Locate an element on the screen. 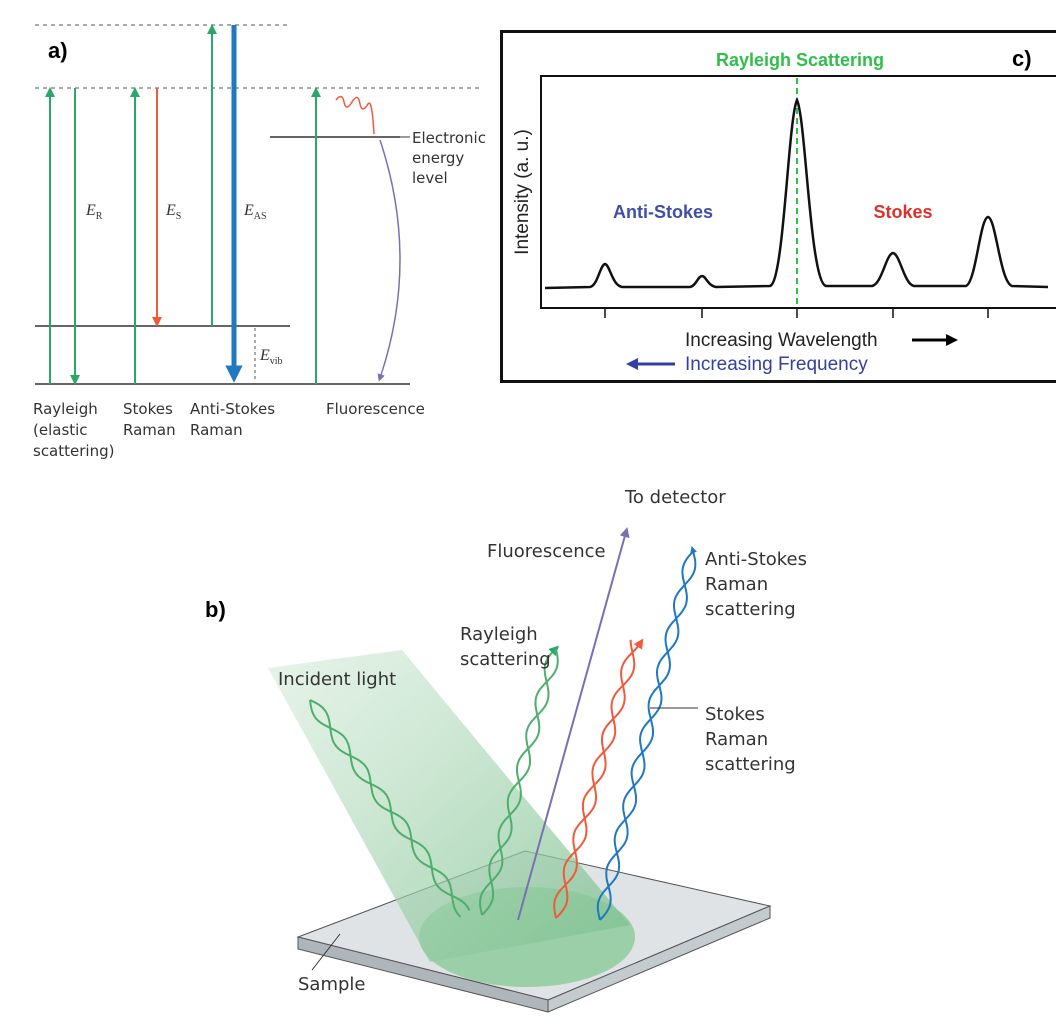 The width and height of the screenshot is (1056, 1017). energy-label: ES is located at coordinates (173, 212).